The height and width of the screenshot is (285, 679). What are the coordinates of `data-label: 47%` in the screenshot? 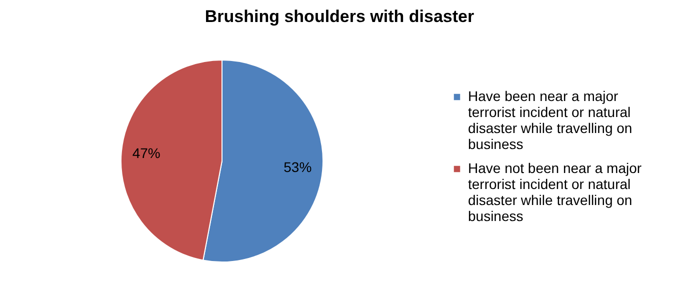 It's located at (146, 152).